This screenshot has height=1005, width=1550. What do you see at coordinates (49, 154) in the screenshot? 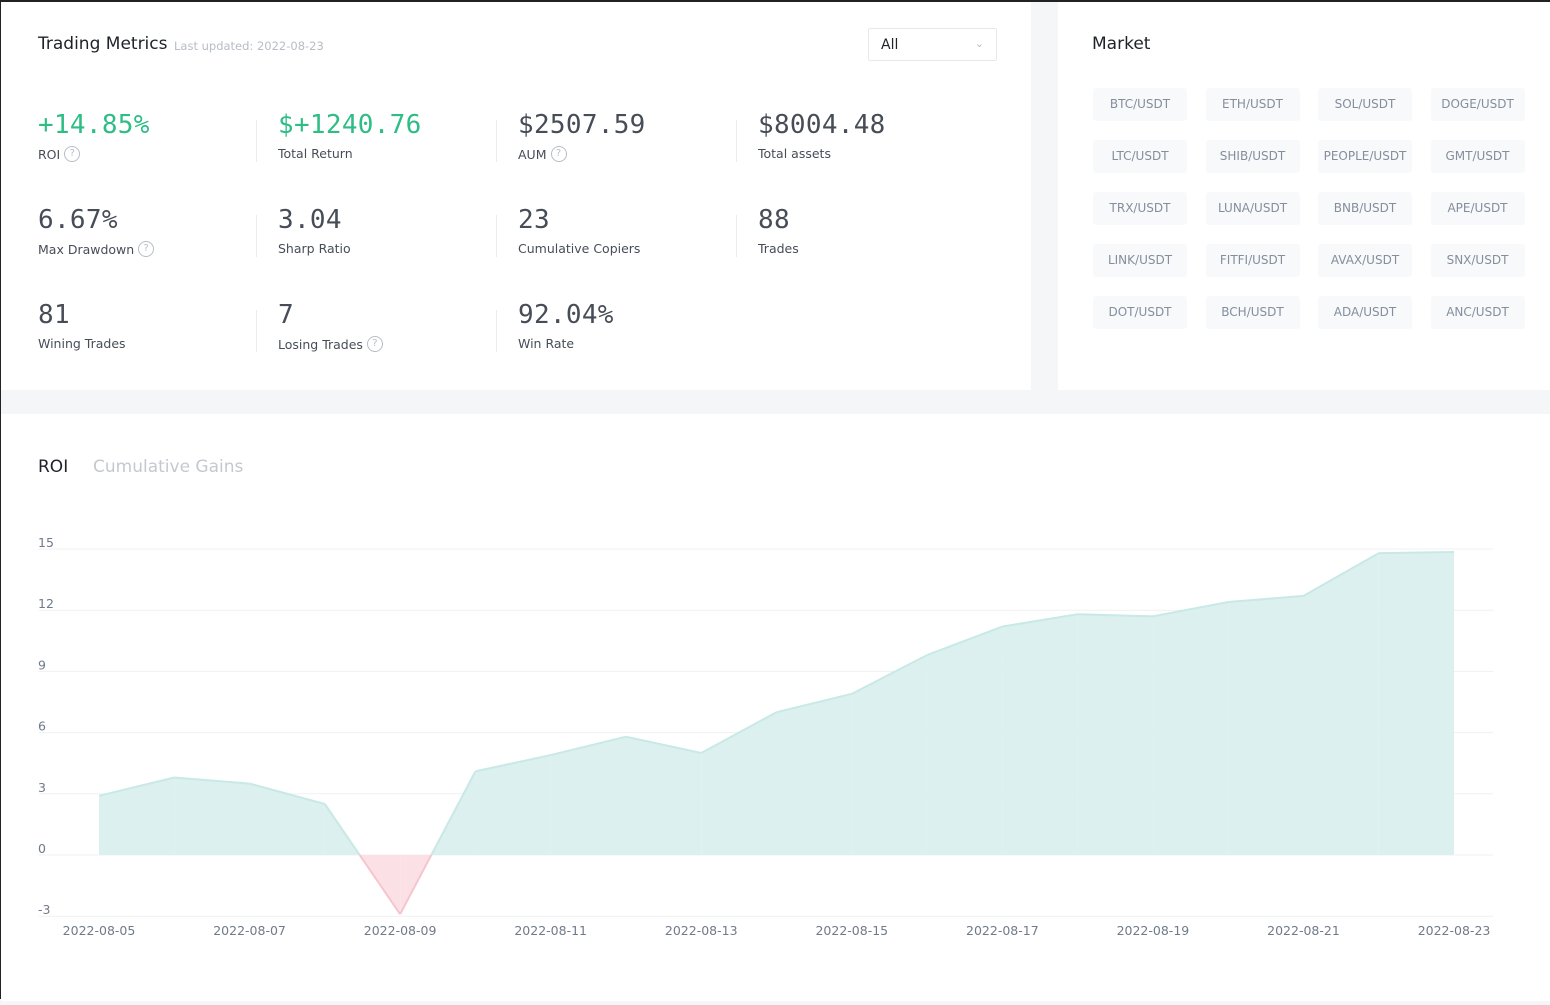
I see `metric-label: ROI` at bounding box center [49, 154].